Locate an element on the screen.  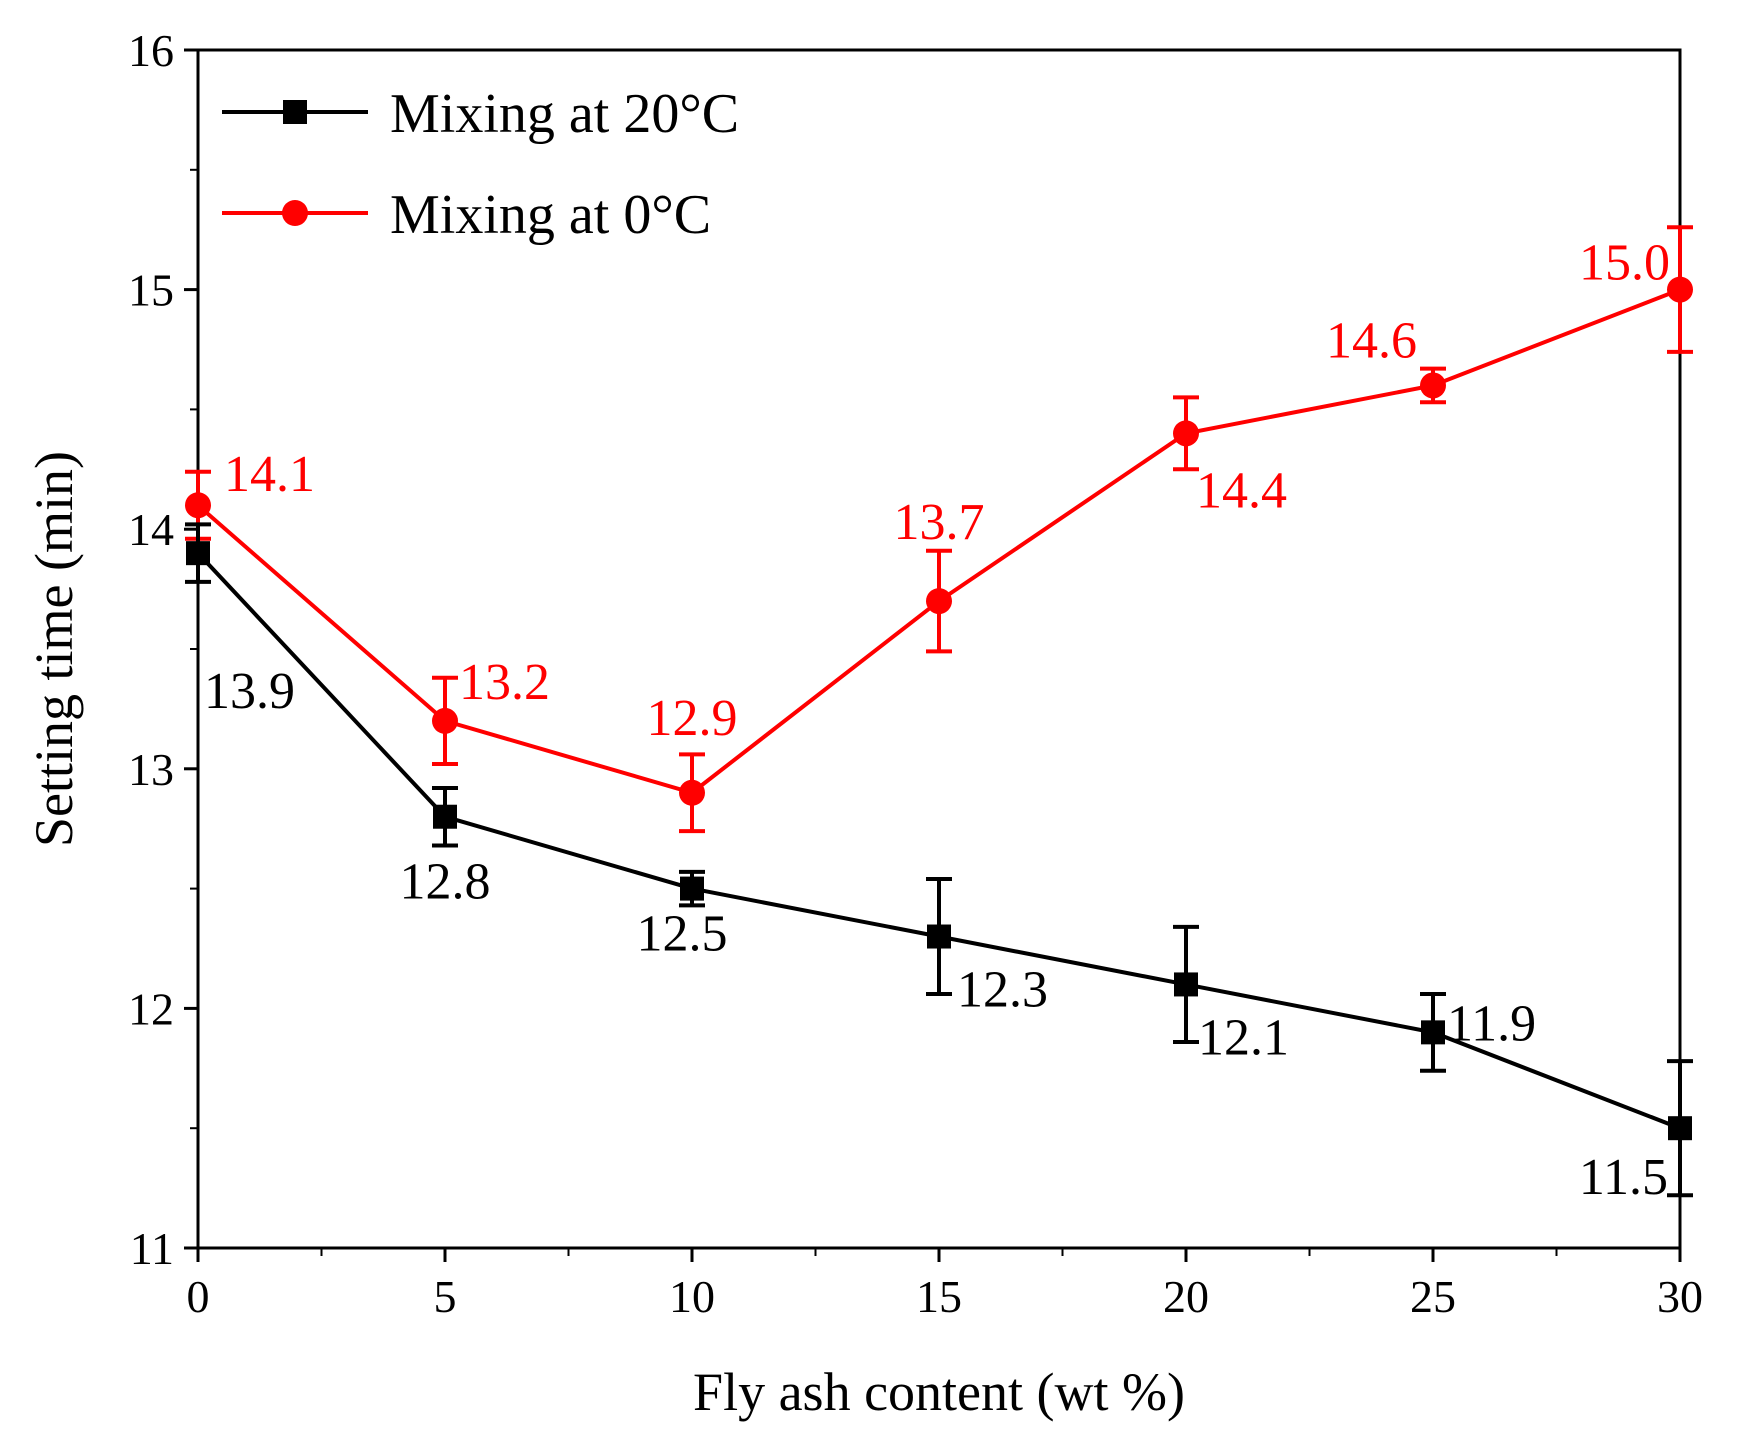
data-label: 12.8 is located at coordinates (445, 882).